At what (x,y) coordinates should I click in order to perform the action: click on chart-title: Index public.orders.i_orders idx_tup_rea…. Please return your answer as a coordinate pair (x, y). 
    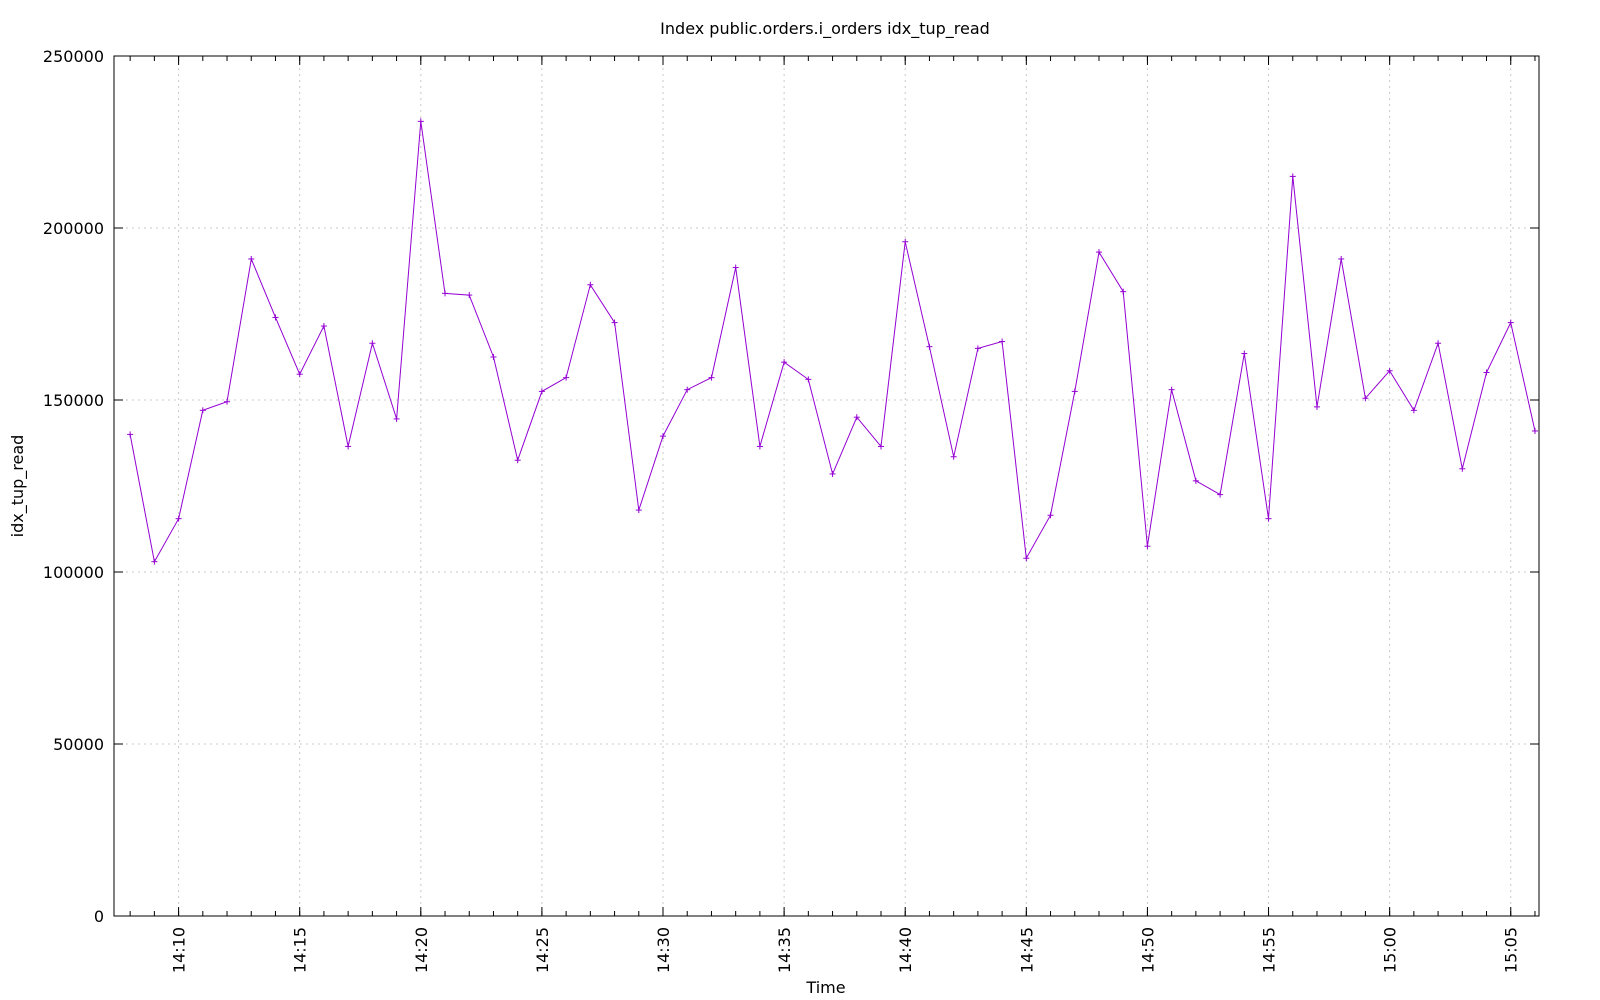
    Looking at the image, I should click on (825, 29).